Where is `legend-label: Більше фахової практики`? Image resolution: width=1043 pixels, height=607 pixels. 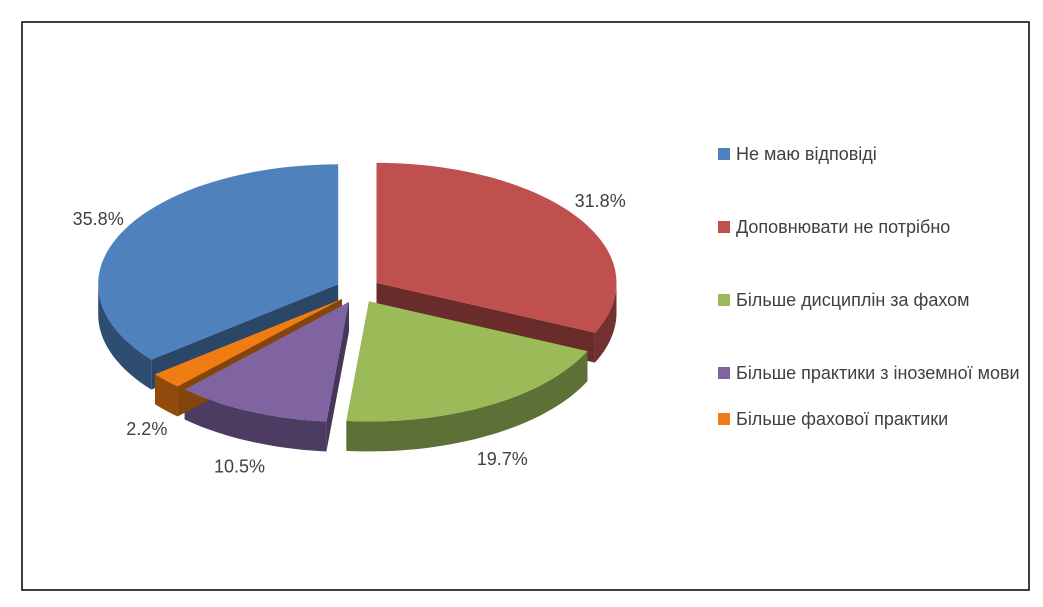 legend-label: Більше фахової практики is located at coordinates (842, 419).